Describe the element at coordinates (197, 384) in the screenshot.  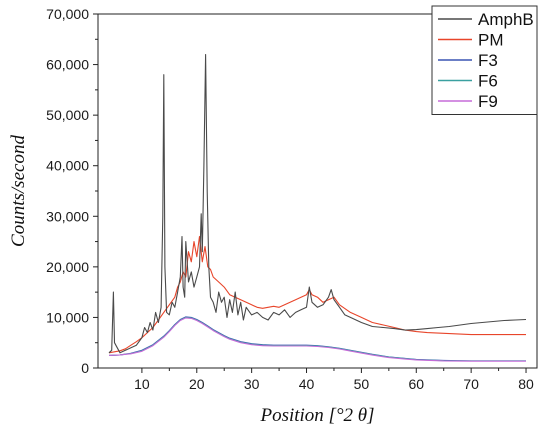
I see `x-tick-label: 20` at that location.